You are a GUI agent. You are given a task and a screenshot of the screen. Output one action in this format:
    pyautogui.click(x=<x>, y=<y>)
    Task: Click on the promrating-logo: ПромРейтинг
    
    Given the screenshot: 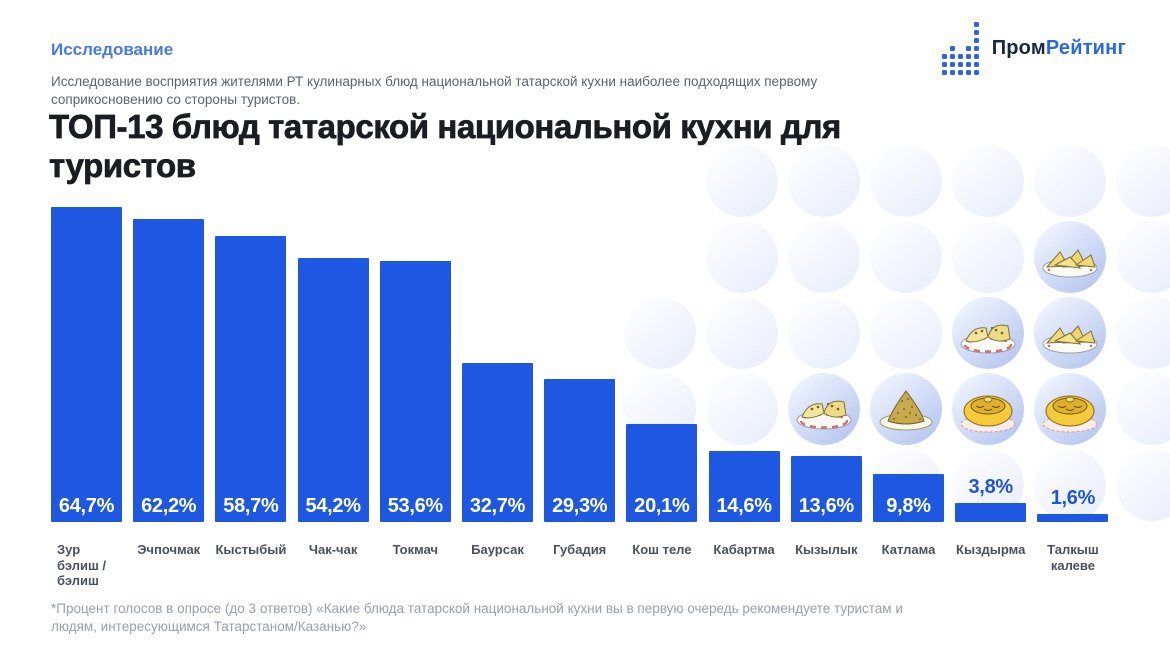 What is the action you would take?
    pyautogui.click(x=1033, y=48)
    